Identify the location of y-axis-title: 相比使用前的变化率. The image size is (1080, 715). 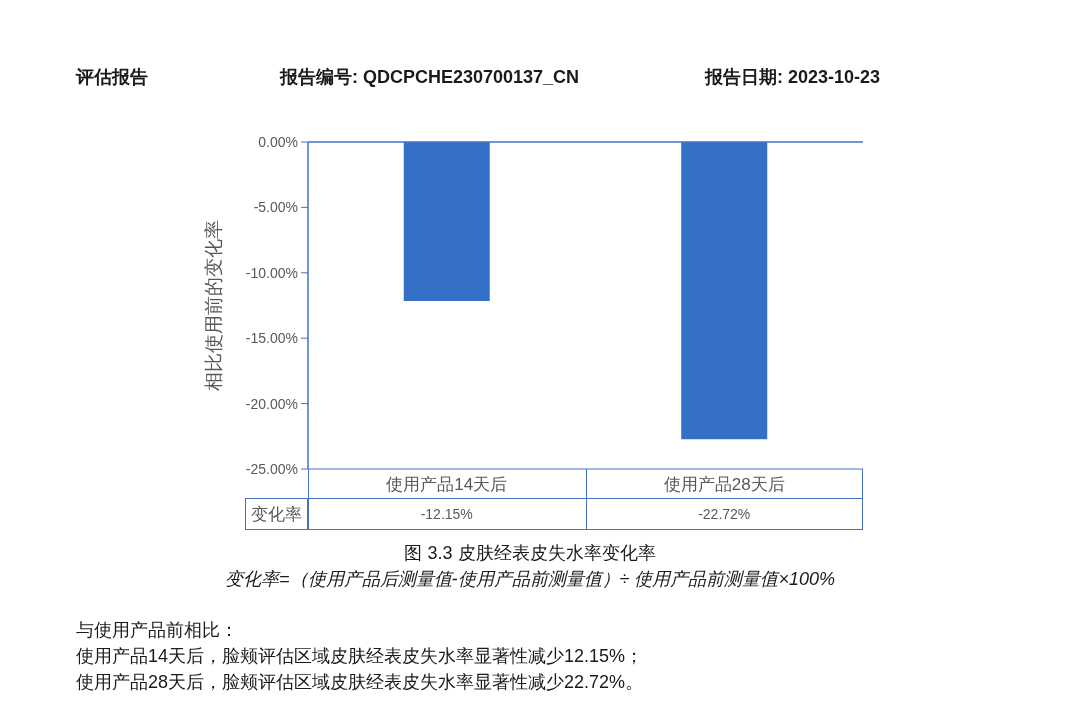
(213, 305).